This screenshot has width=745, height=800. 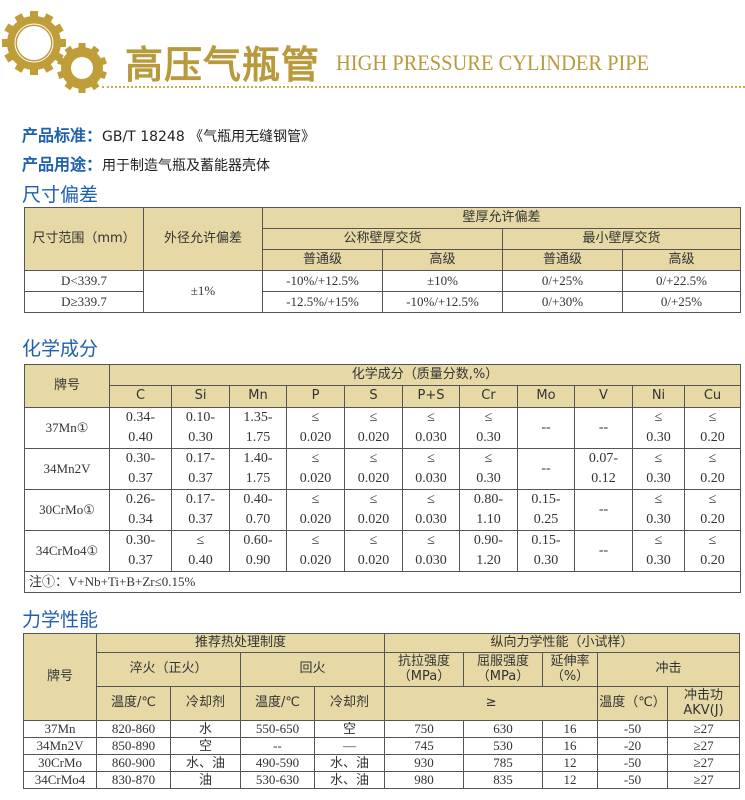 I want to click on header-grade: 牌号, so click(x=67, y=386).